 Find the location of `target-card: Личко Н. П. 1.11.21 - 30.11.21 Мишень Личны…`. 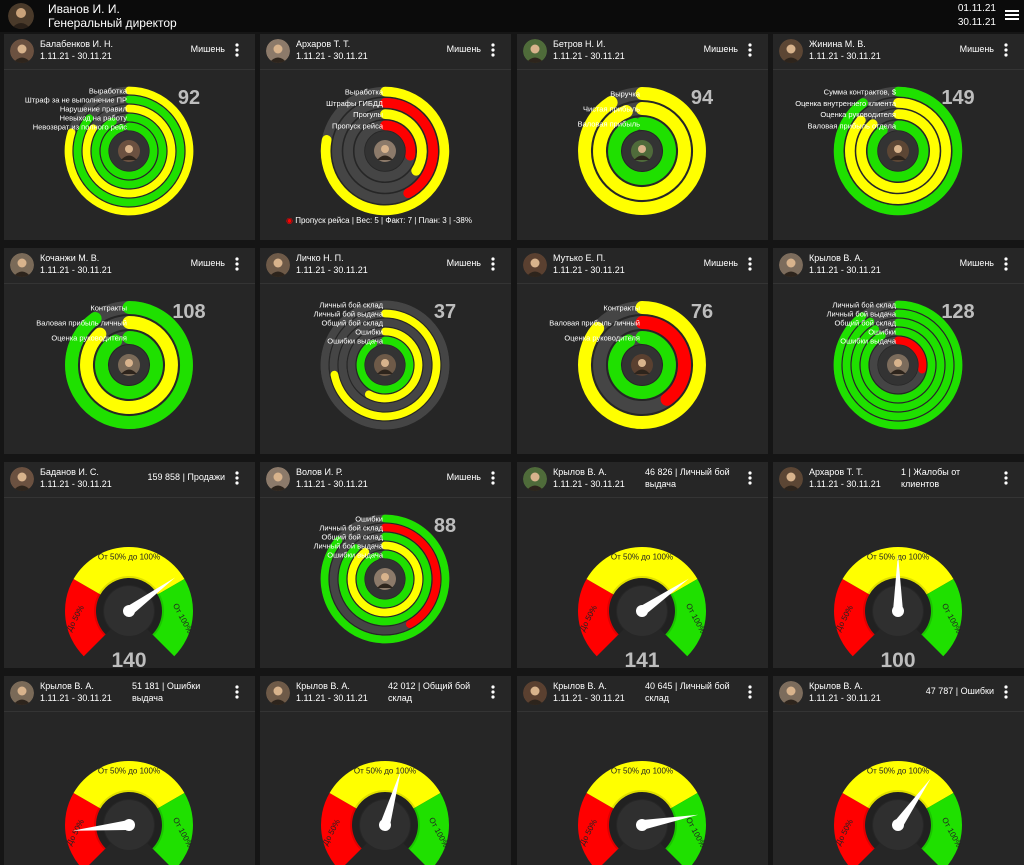

target-card: Личко Н. П. 1.11.21 - 30.11.21 Мишень Личны… is located at coordinates (385, 351).